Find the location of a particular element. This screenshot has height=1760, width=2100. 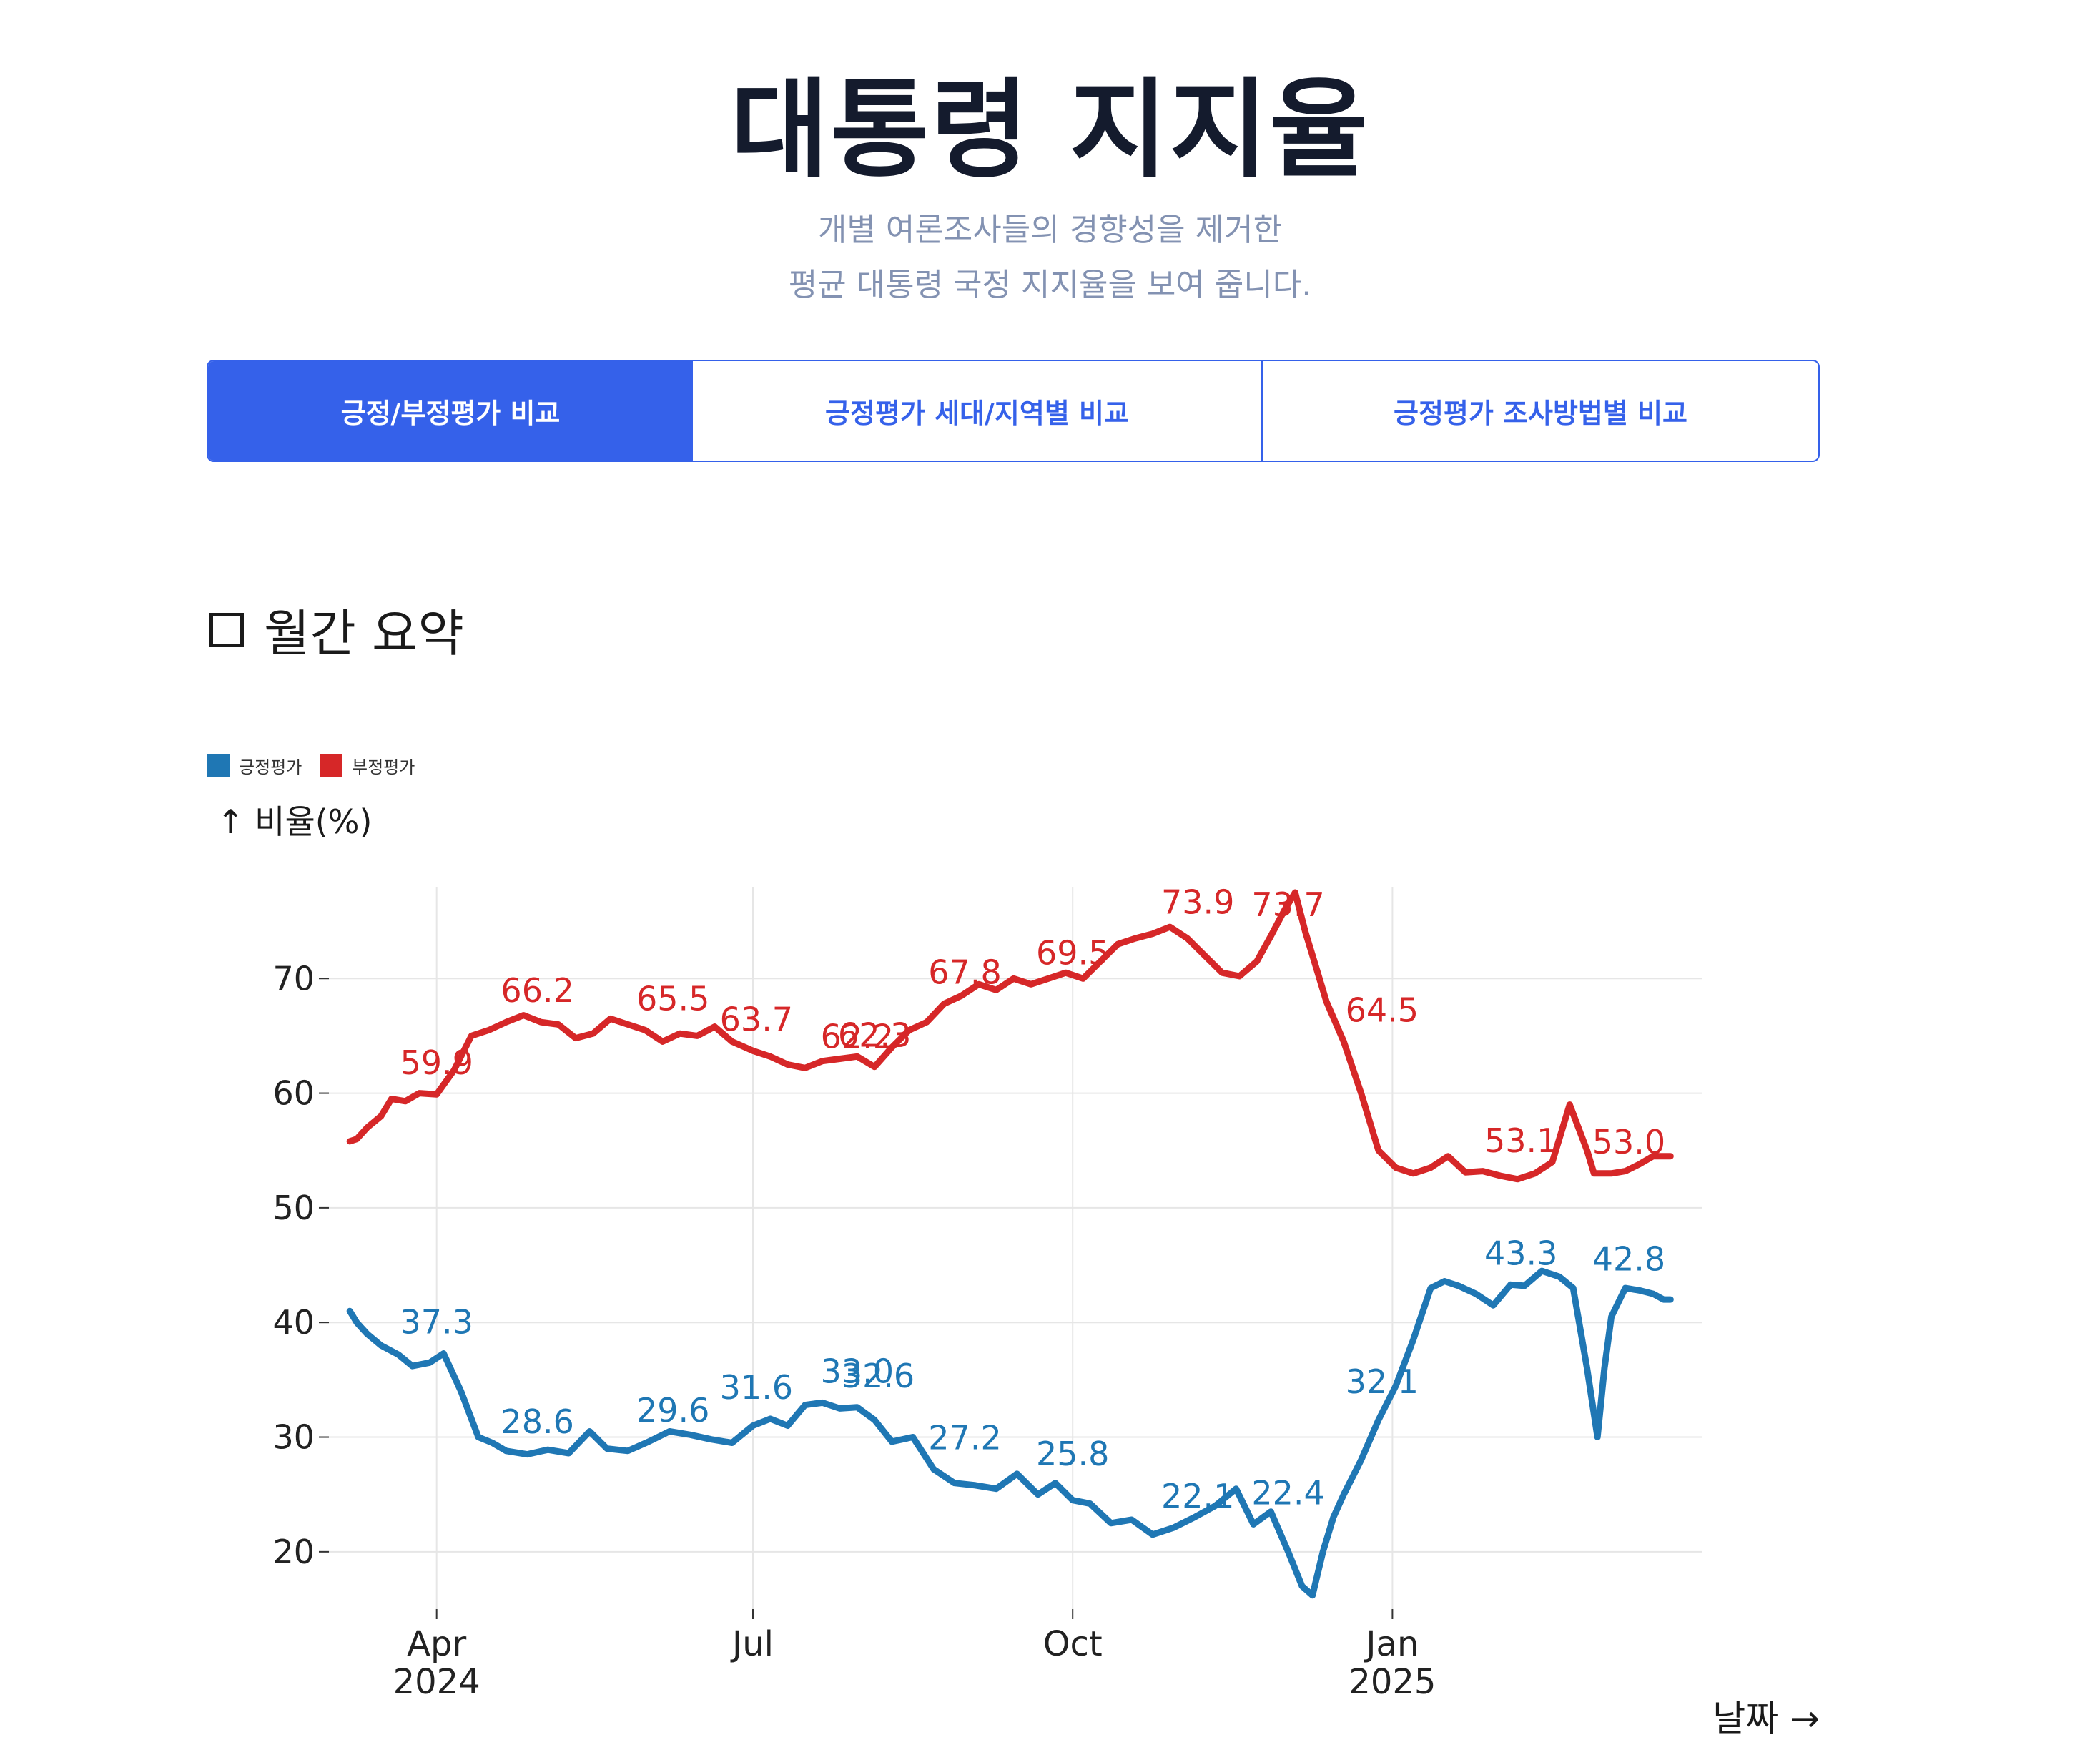

x-tick-label: Oct is located at coordinates (1073, 1644).